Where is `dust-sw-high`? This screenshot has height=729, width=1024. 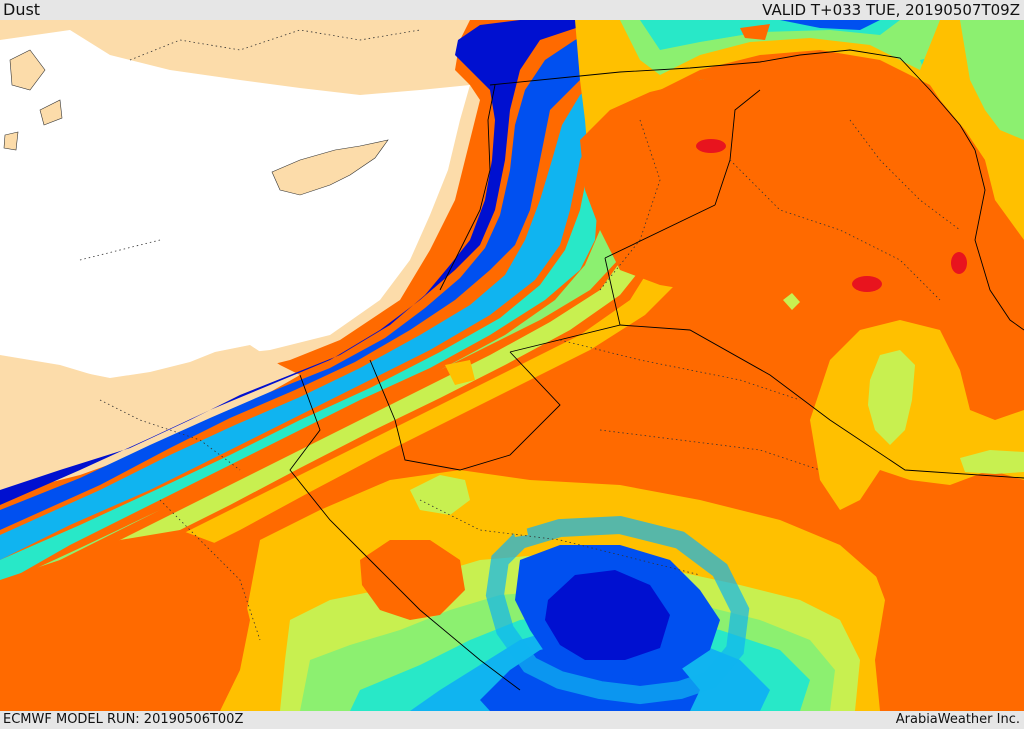 dust-sw-high is located at coordinates (125, 620).